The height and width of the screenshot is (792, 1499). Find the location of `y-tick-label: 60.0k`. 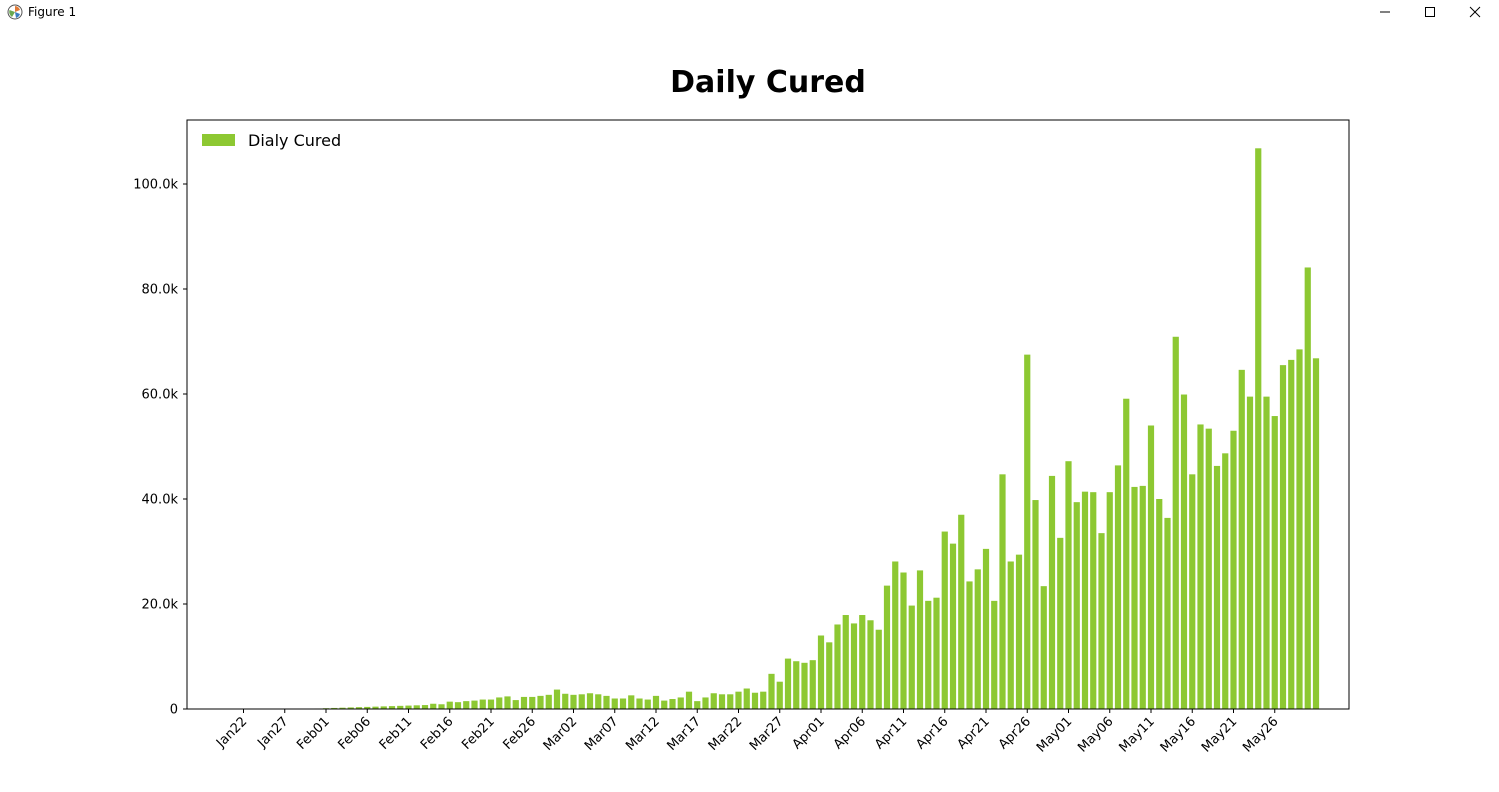

y-tick-label: 60.0k is located at coordinates (160, 395).